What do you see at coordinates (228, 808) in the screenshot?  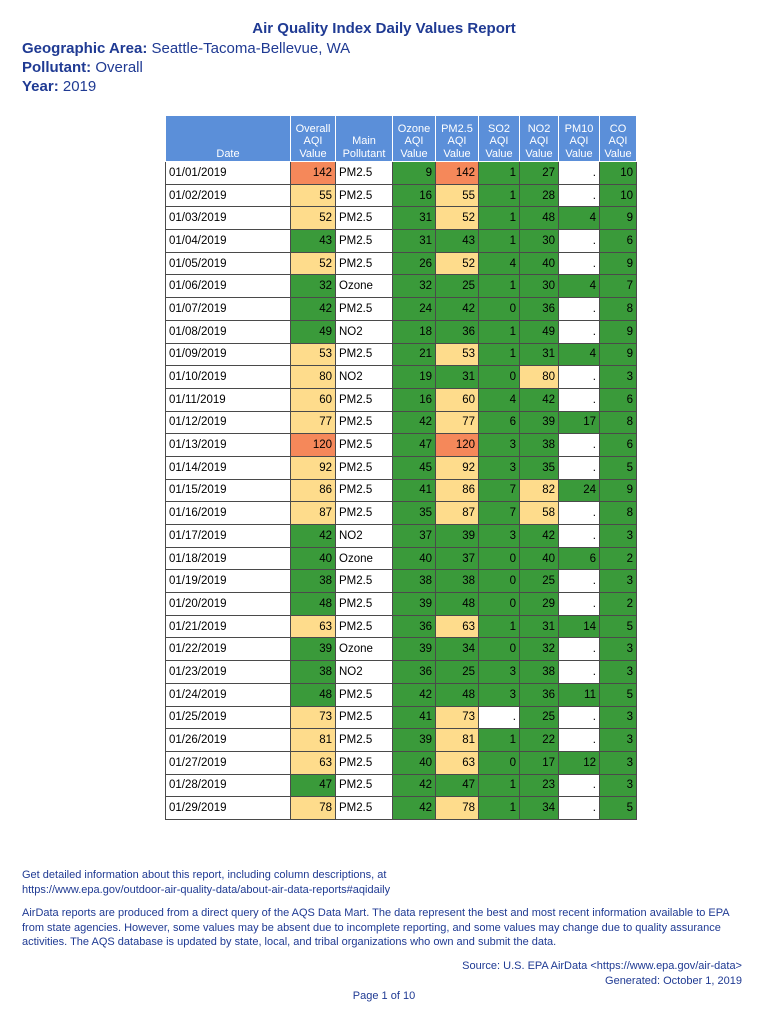 I see `date-cell: 01/29/2019` at bounding box center [228, 808].